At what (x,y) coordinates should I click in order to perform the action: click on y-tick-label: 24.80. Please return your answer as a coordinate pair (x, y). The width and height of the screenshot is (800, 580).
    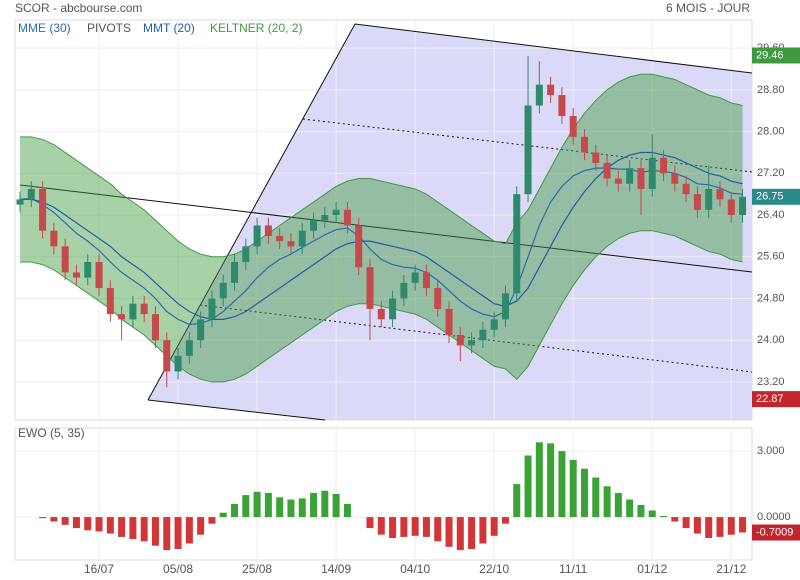
    Looking at the image, I should click on (771, 298).